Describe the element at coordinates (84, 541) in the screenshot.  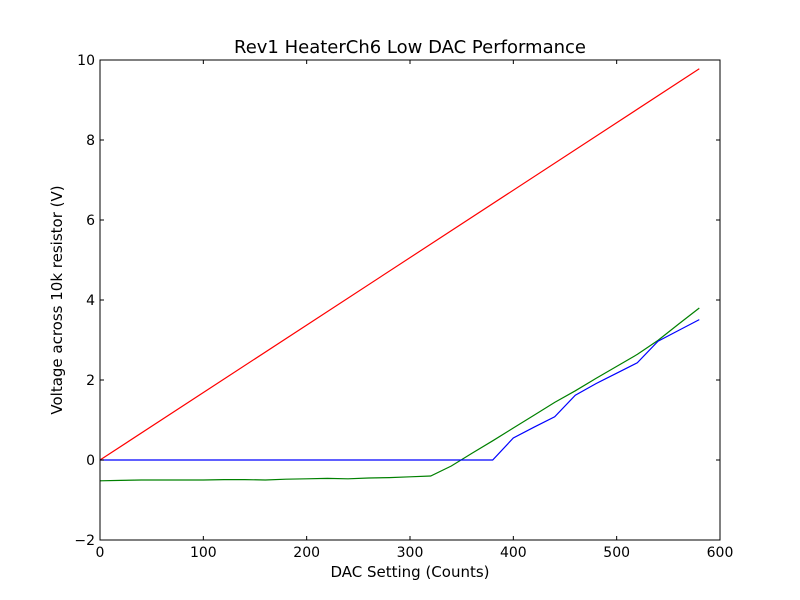
I see `y-tick-label: −2` at that location.